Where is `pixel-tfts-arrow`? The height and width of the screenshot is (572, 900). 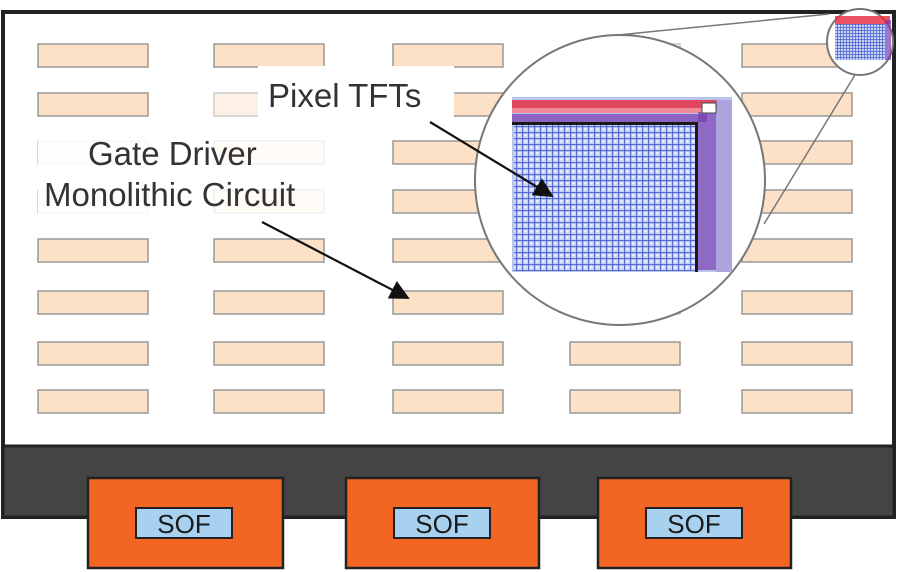 pixel-tfts-arrow is located at coordinates (491, 159).